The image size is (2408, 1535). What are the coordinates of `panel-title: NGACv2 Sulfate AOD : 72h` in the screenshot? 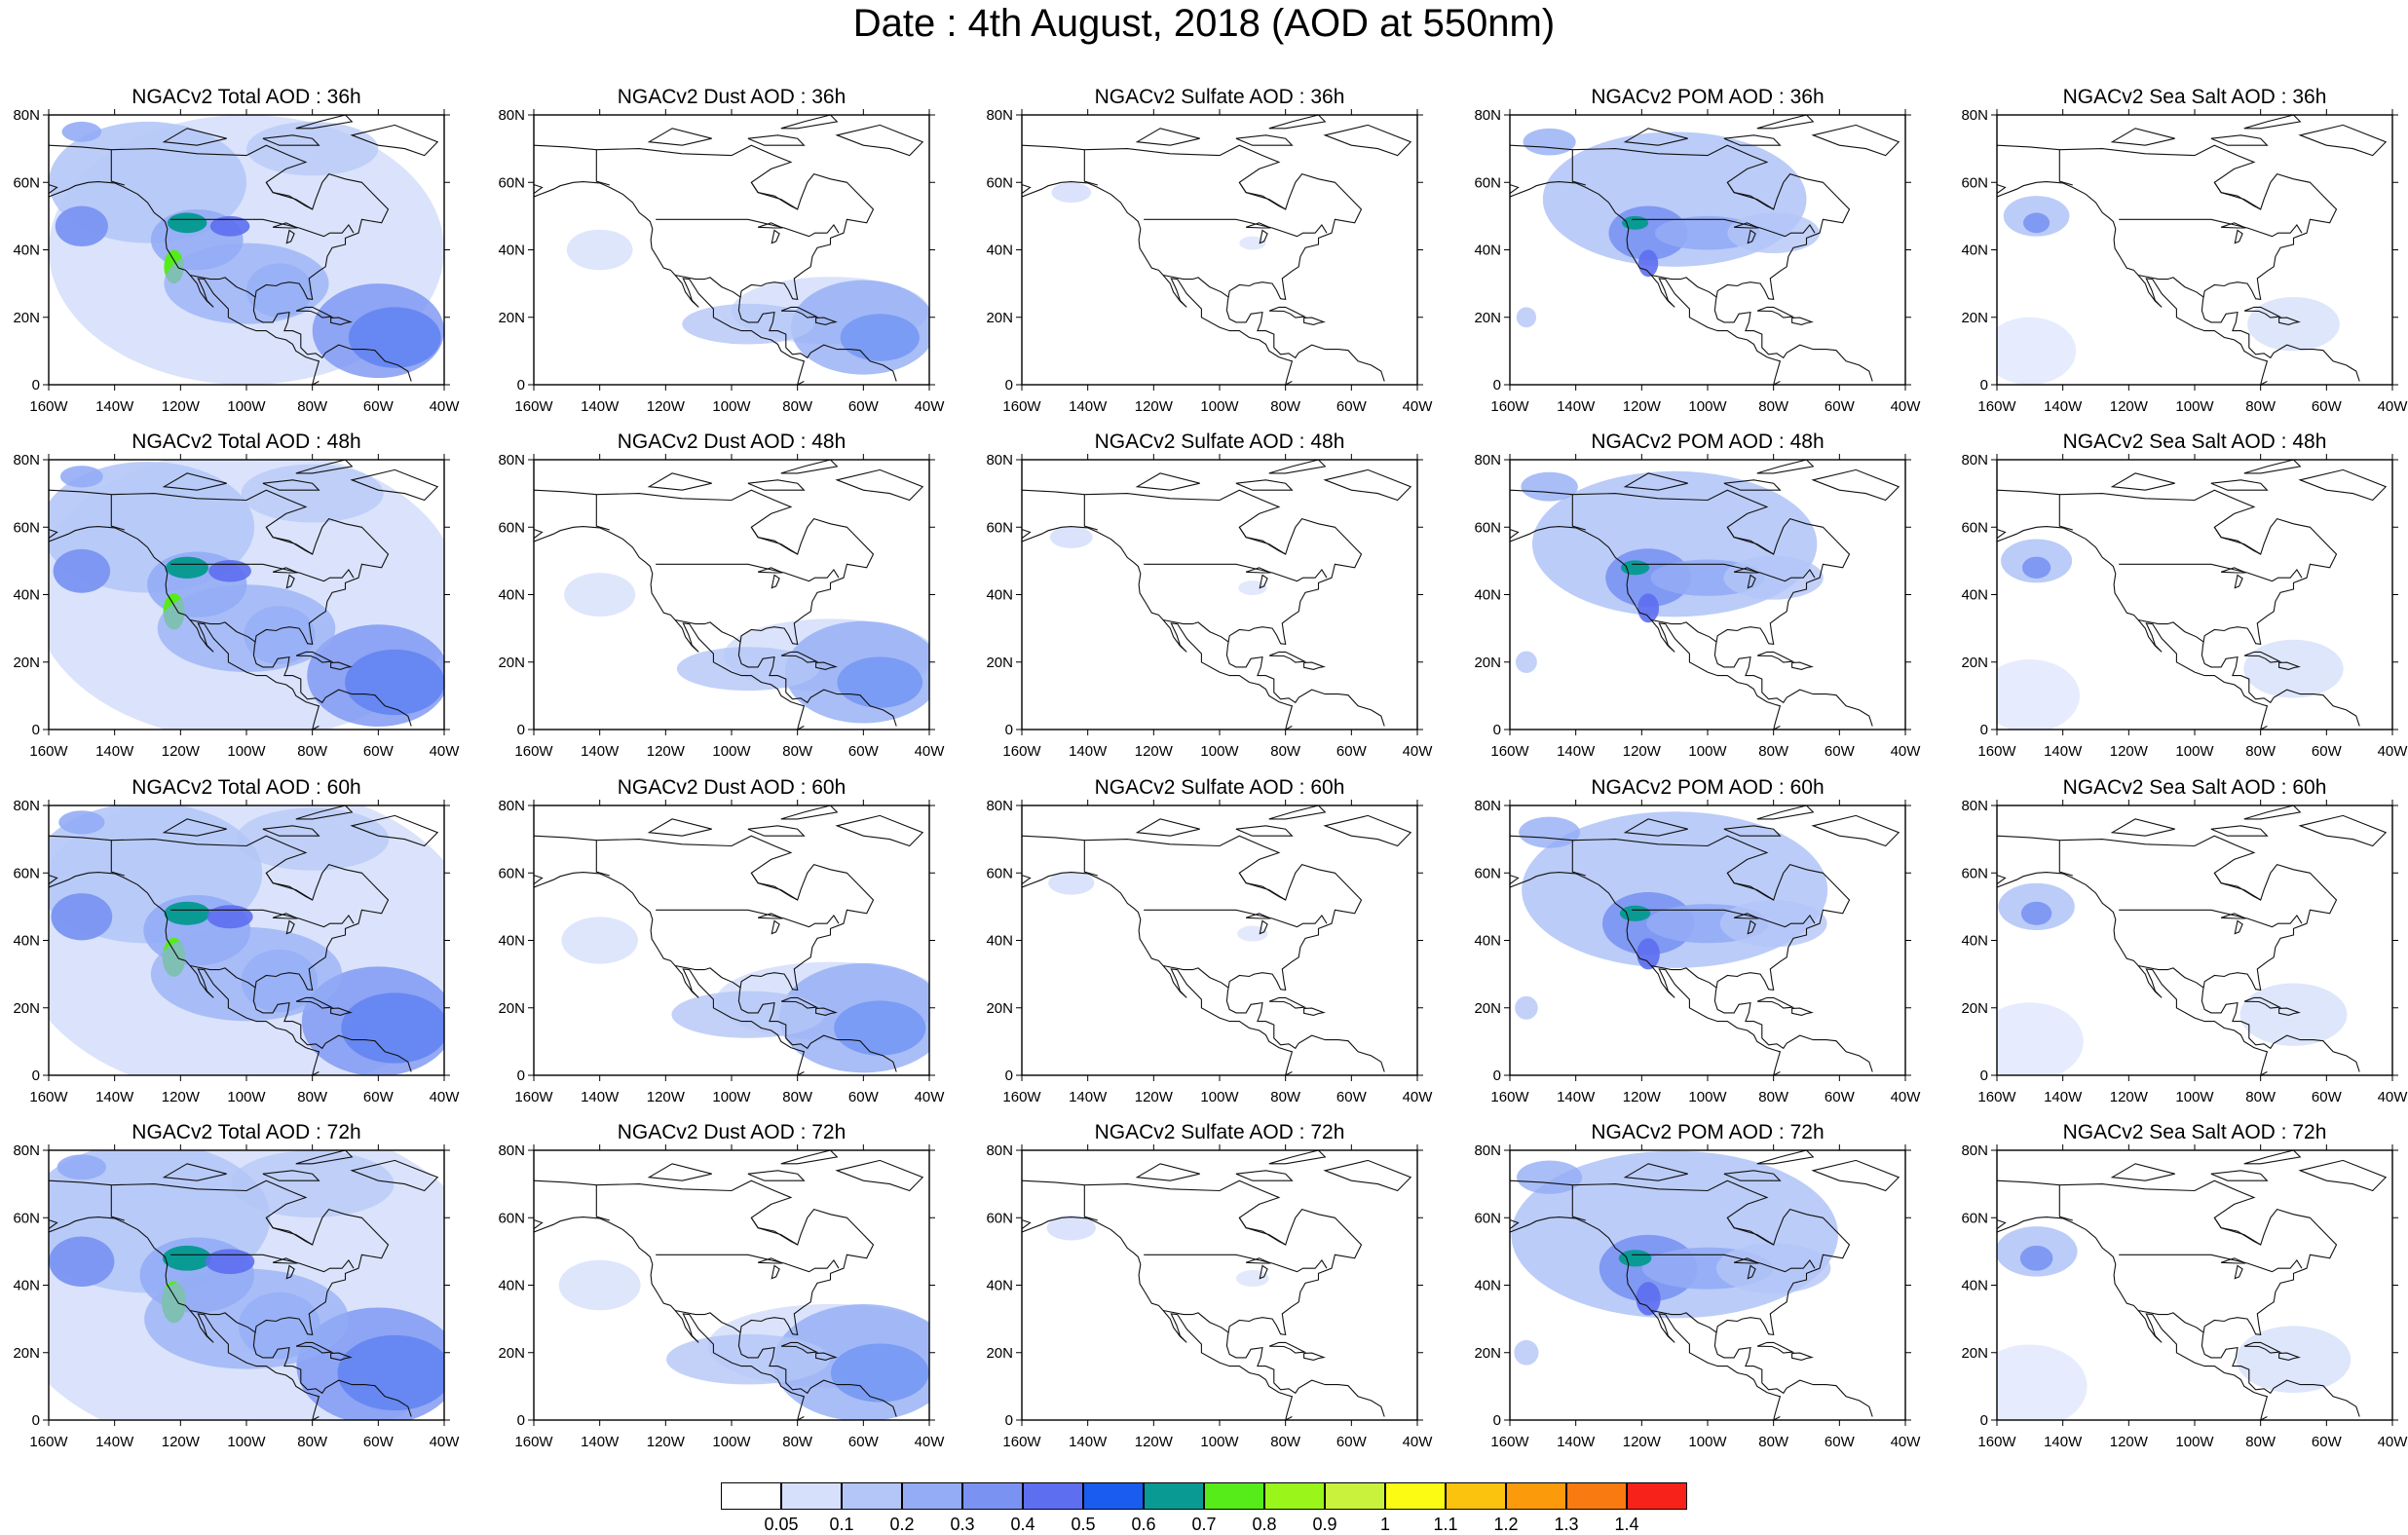 It's located at (1220, 1132).